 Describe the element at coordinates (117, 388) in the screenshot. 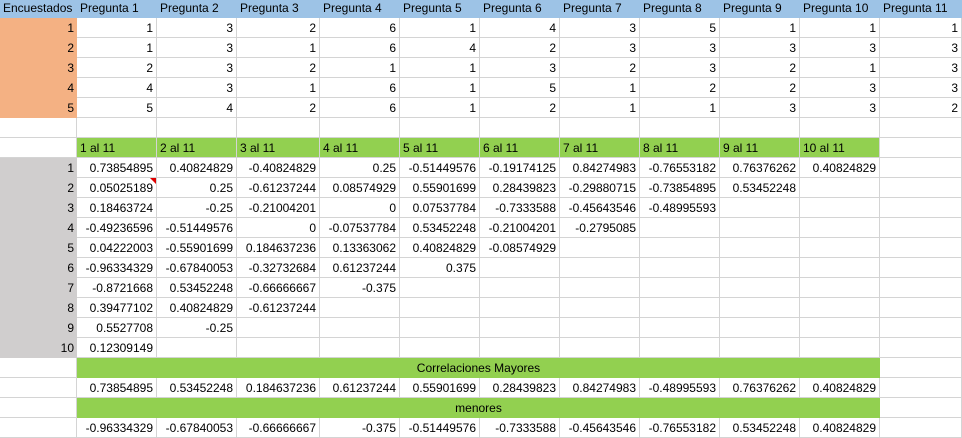

I see `mayores-value-cell: 0.73854895` at that location.